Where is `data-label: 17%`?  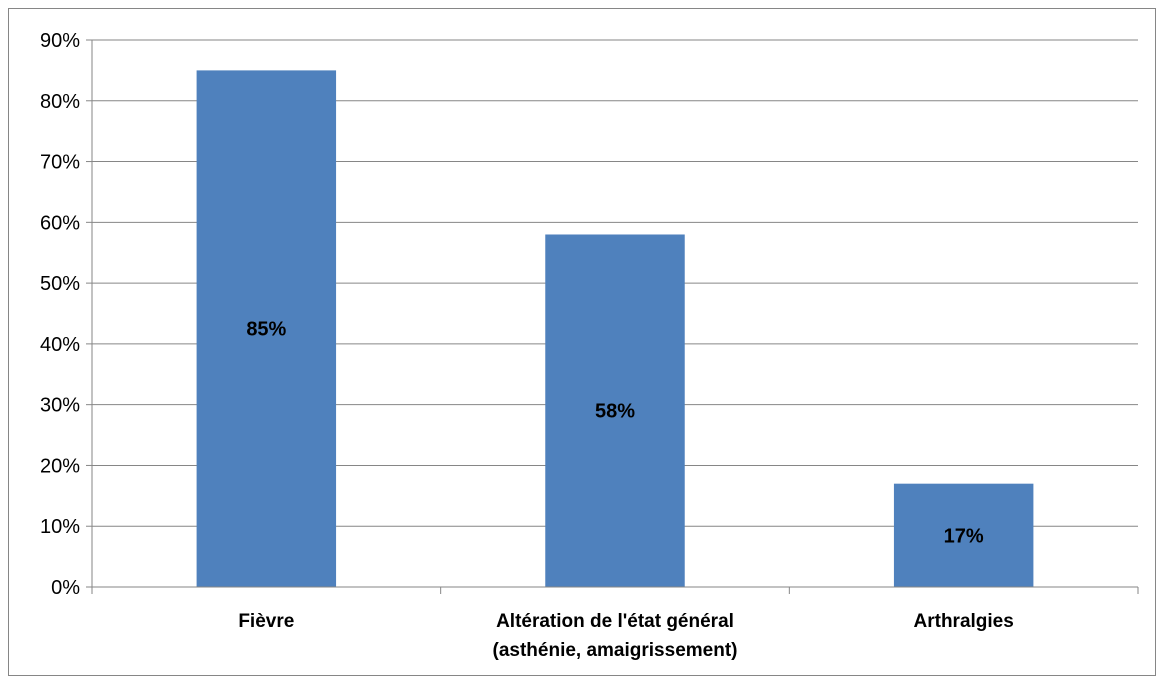 data-label: 17% is located at coordinates (964, 536).